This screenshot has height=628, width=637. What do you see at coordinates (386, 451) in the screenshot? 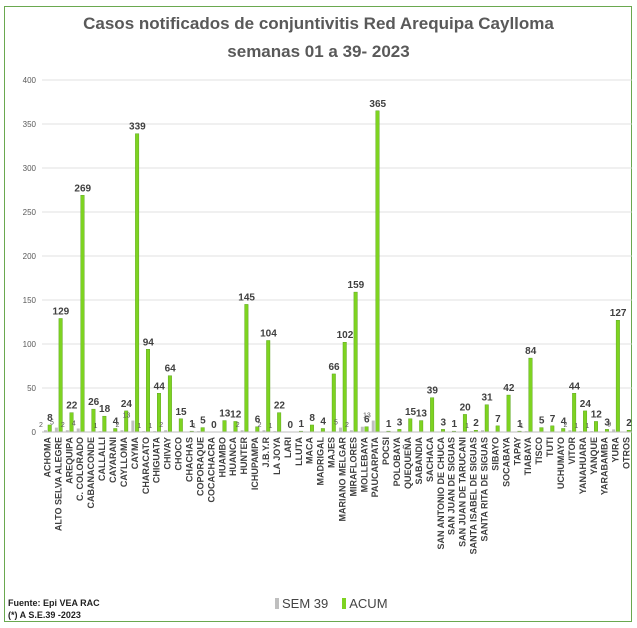
I see `x-tick-label: POCSI` at bounding box center [386, 451].